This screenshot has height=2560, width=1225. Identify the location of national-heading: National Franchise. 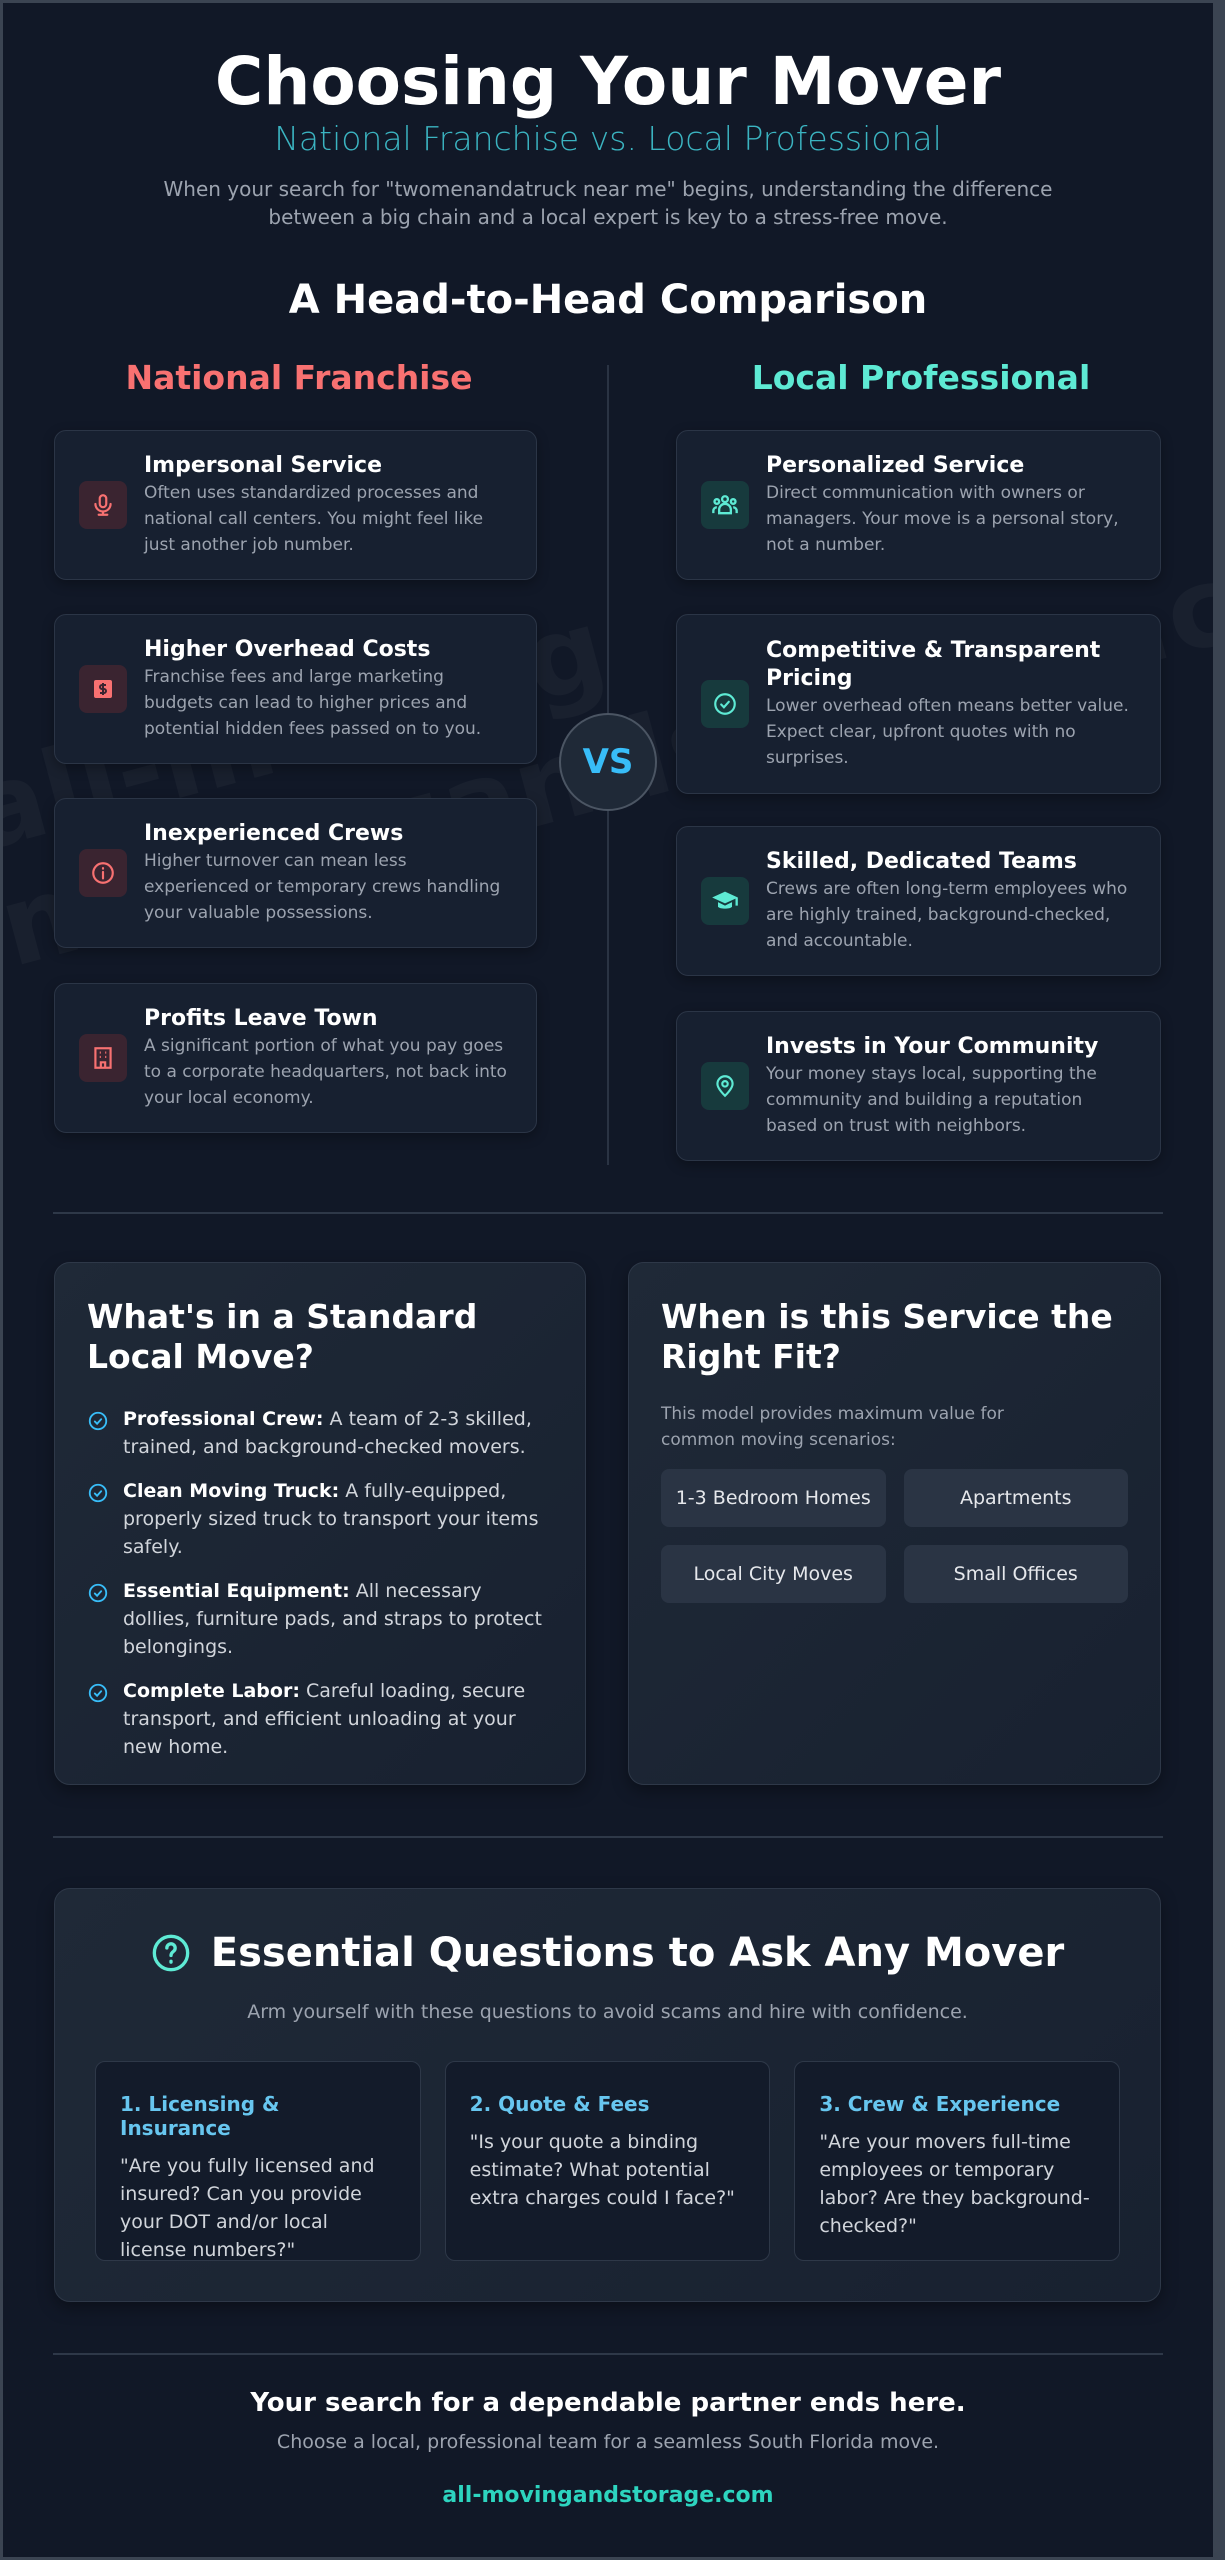
(299, 377).